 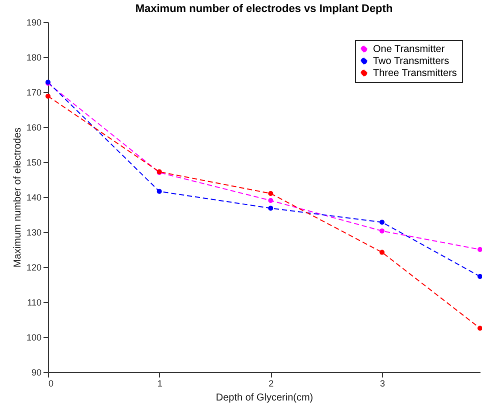 What do you see at coordinates (411, 61) in the screenshot?
I see `legend-label: Two Transmitters` at bounding box center [411, 61].